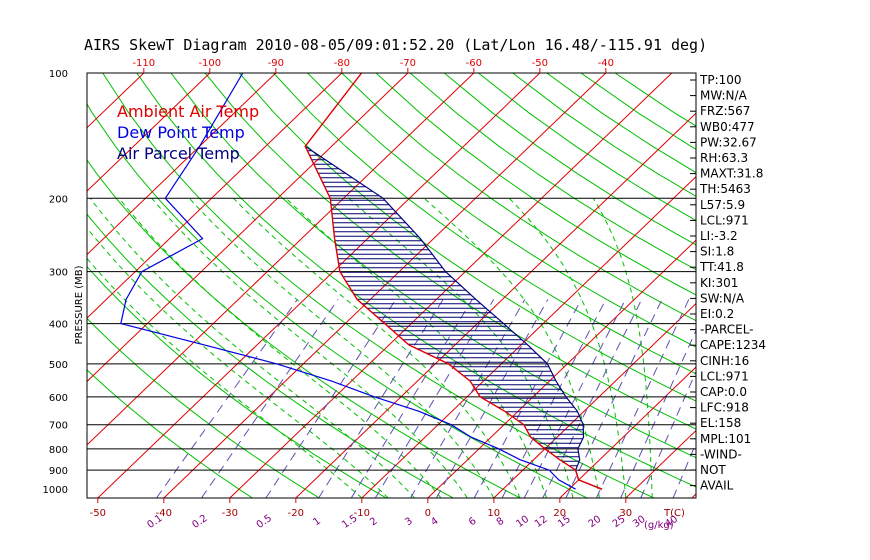 The height and width of the screenshot is (560, 870). I want to click on stability-index: TP:100, so click(720, 80).